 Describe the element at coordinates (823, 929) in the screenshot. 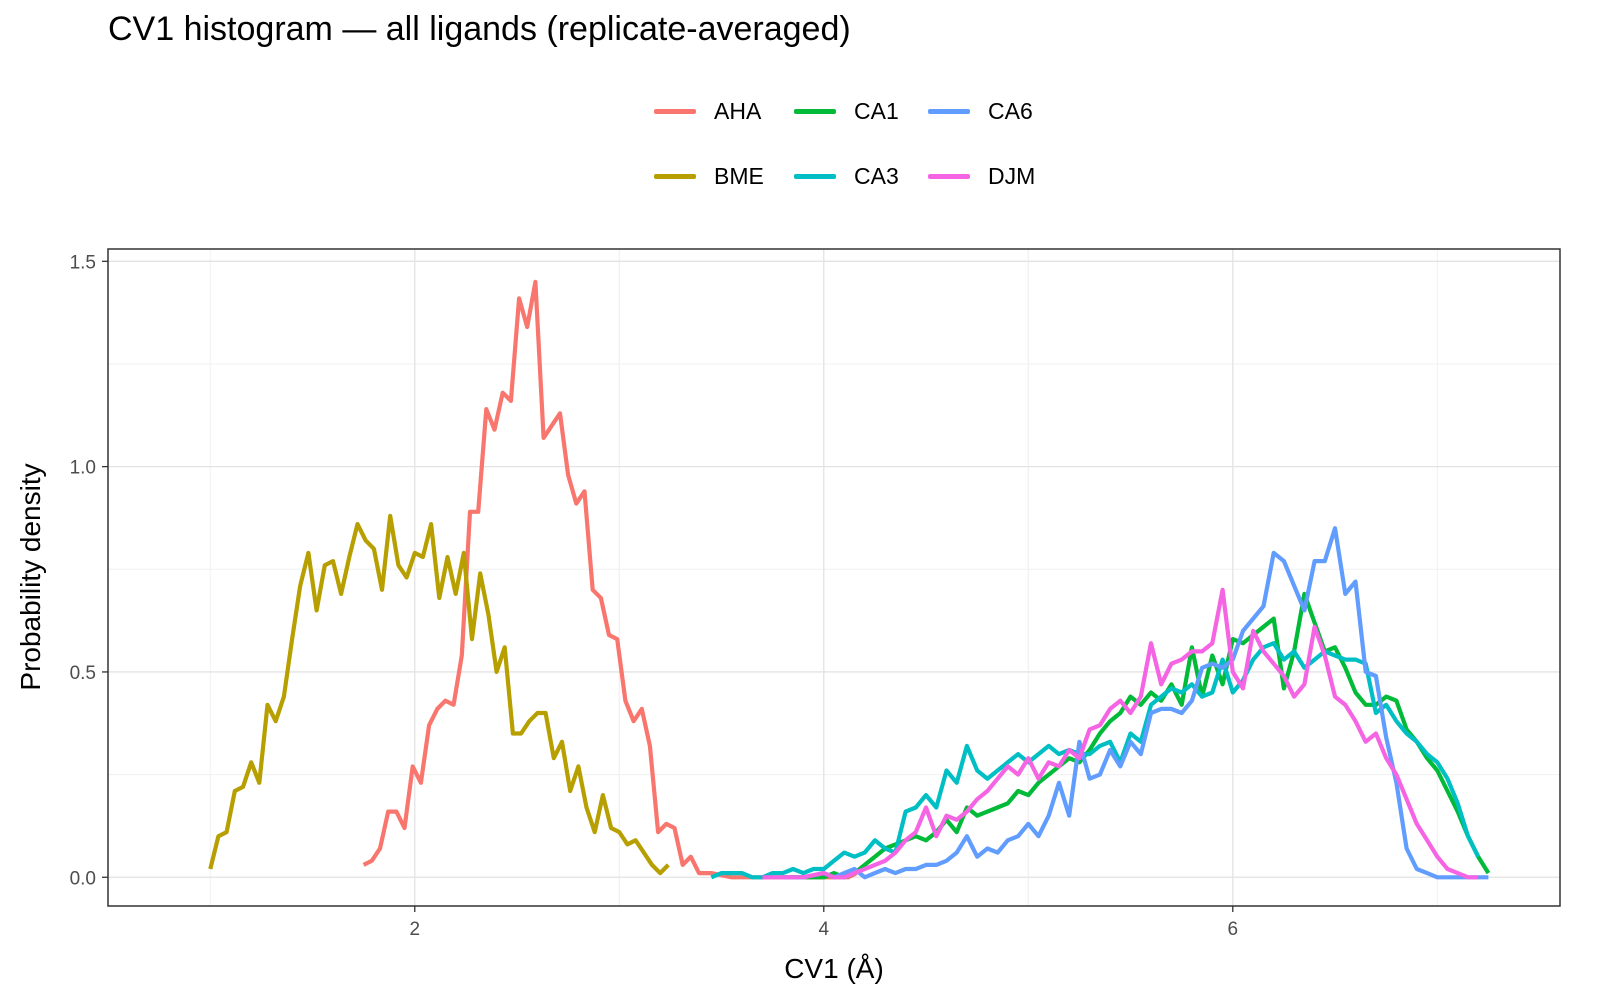

I see `x-tick-label: 4` at that location.